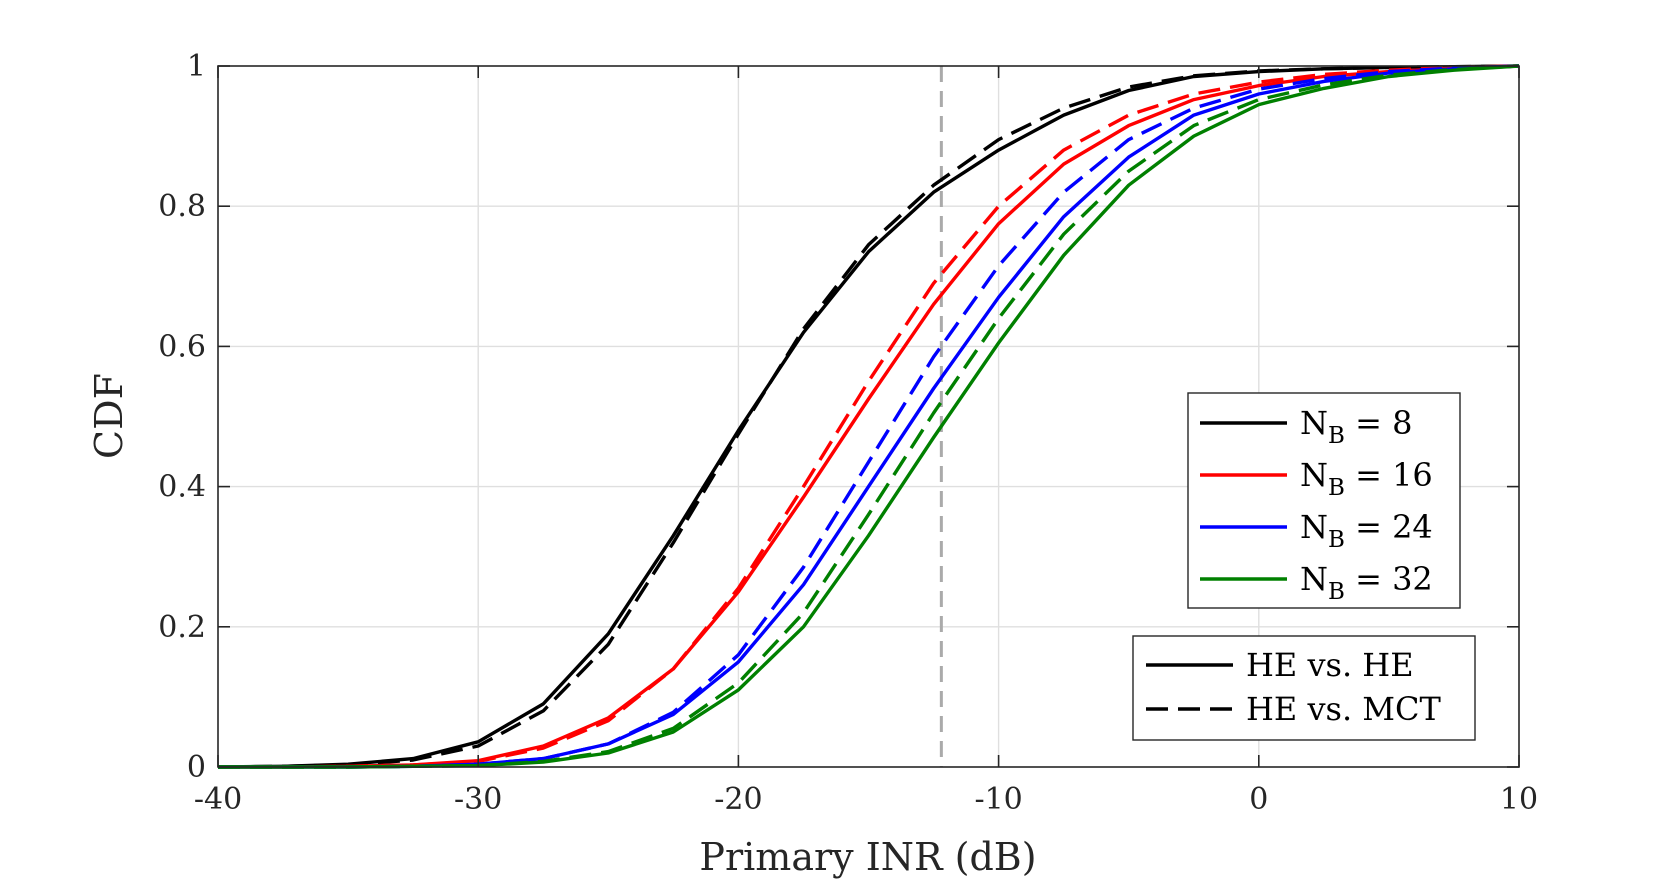 Image resolution: width=1661 pixels, height=881 pixels. I want to click on x-tick-labels: -40 -30 -20 -10 0 10, so click(866, 799).